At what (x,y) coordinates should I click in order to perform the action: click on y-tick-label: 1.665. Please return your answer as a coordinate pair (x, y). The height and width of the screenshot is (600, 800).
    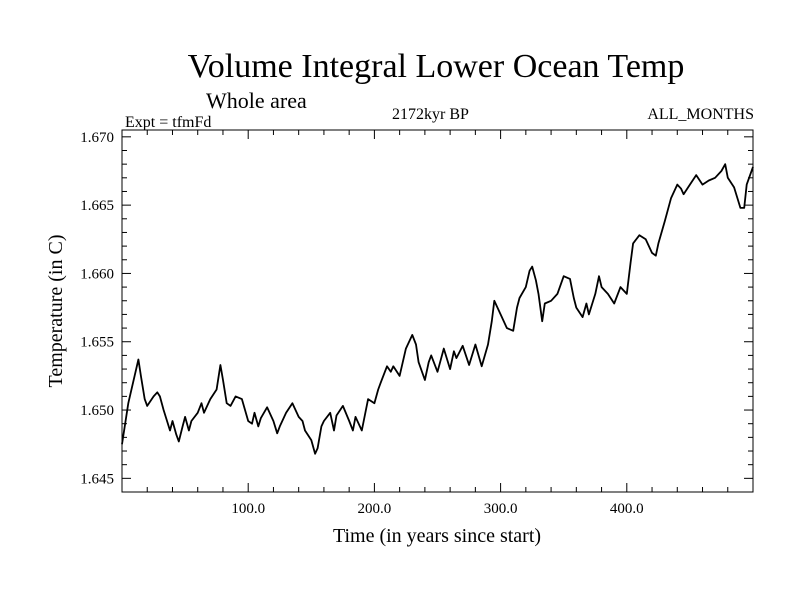
    Looking at the image, I should click on (97, 206).